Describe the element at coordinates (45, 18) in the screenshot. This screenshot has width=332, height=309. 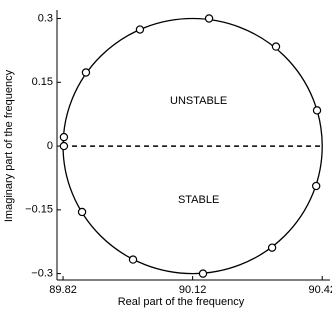
I see `y-tick-label: 0.3` at that location.